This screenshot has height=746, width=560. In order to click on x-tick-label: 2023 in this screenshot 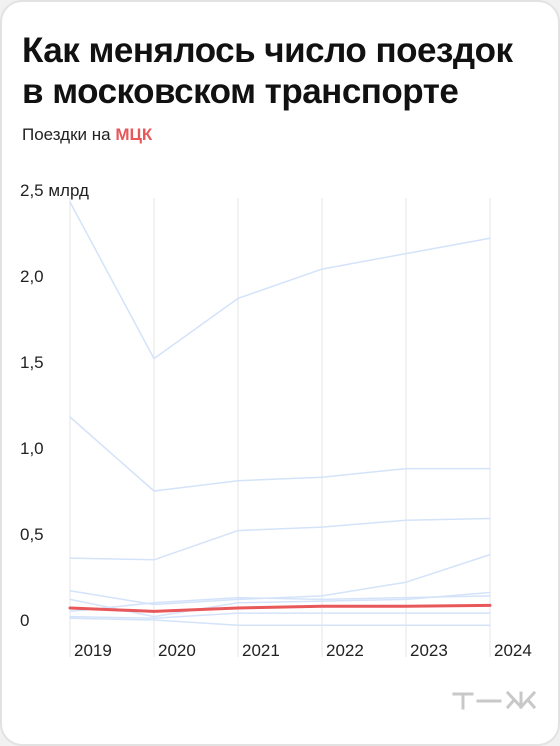, I will do `click(429, 650)`.